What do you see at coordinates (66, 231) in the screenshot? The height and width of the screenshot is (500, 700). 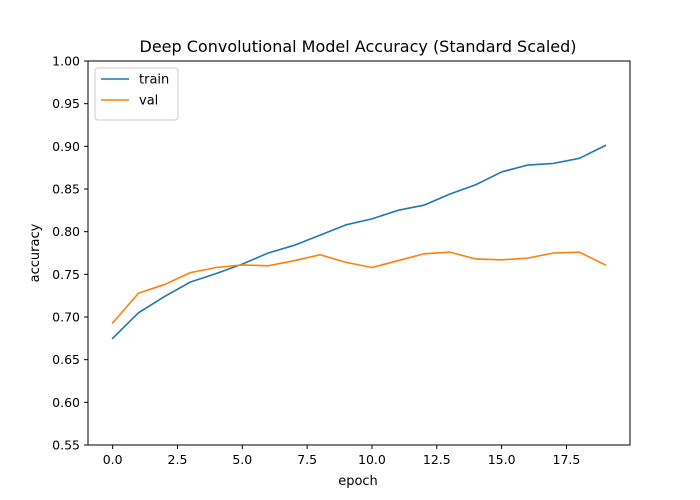 I see `y-tick-label: 0.80` at bounding box center [66, 231].